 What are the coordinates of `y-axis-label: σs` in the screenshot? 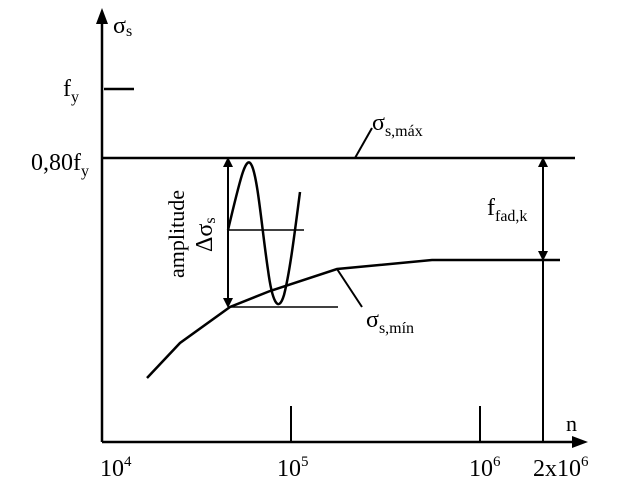 It's located at (122, 26).